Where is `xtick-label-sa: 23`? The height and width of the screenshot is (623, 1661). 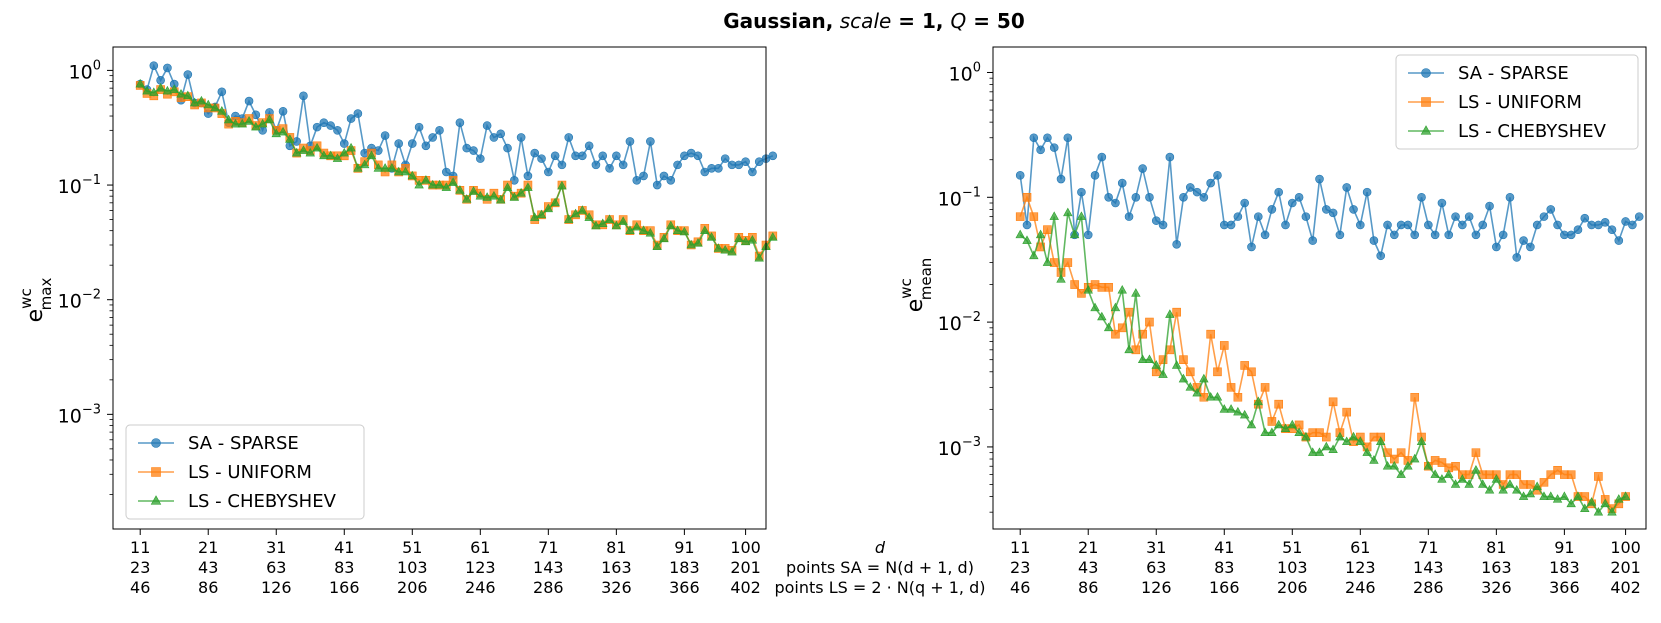 xtick-label-sa: 23 is located at coordinates (140, 567).